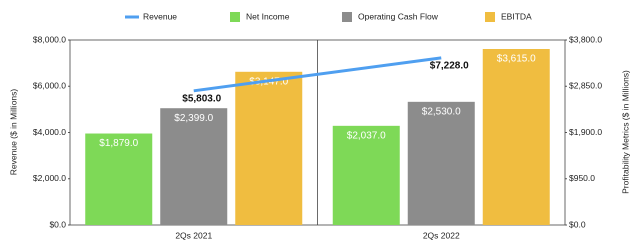 Image resolution: width=640 pixels, height=248 pixels. I want to click on bar-value-label: $2,037.0, so click(366, 135).